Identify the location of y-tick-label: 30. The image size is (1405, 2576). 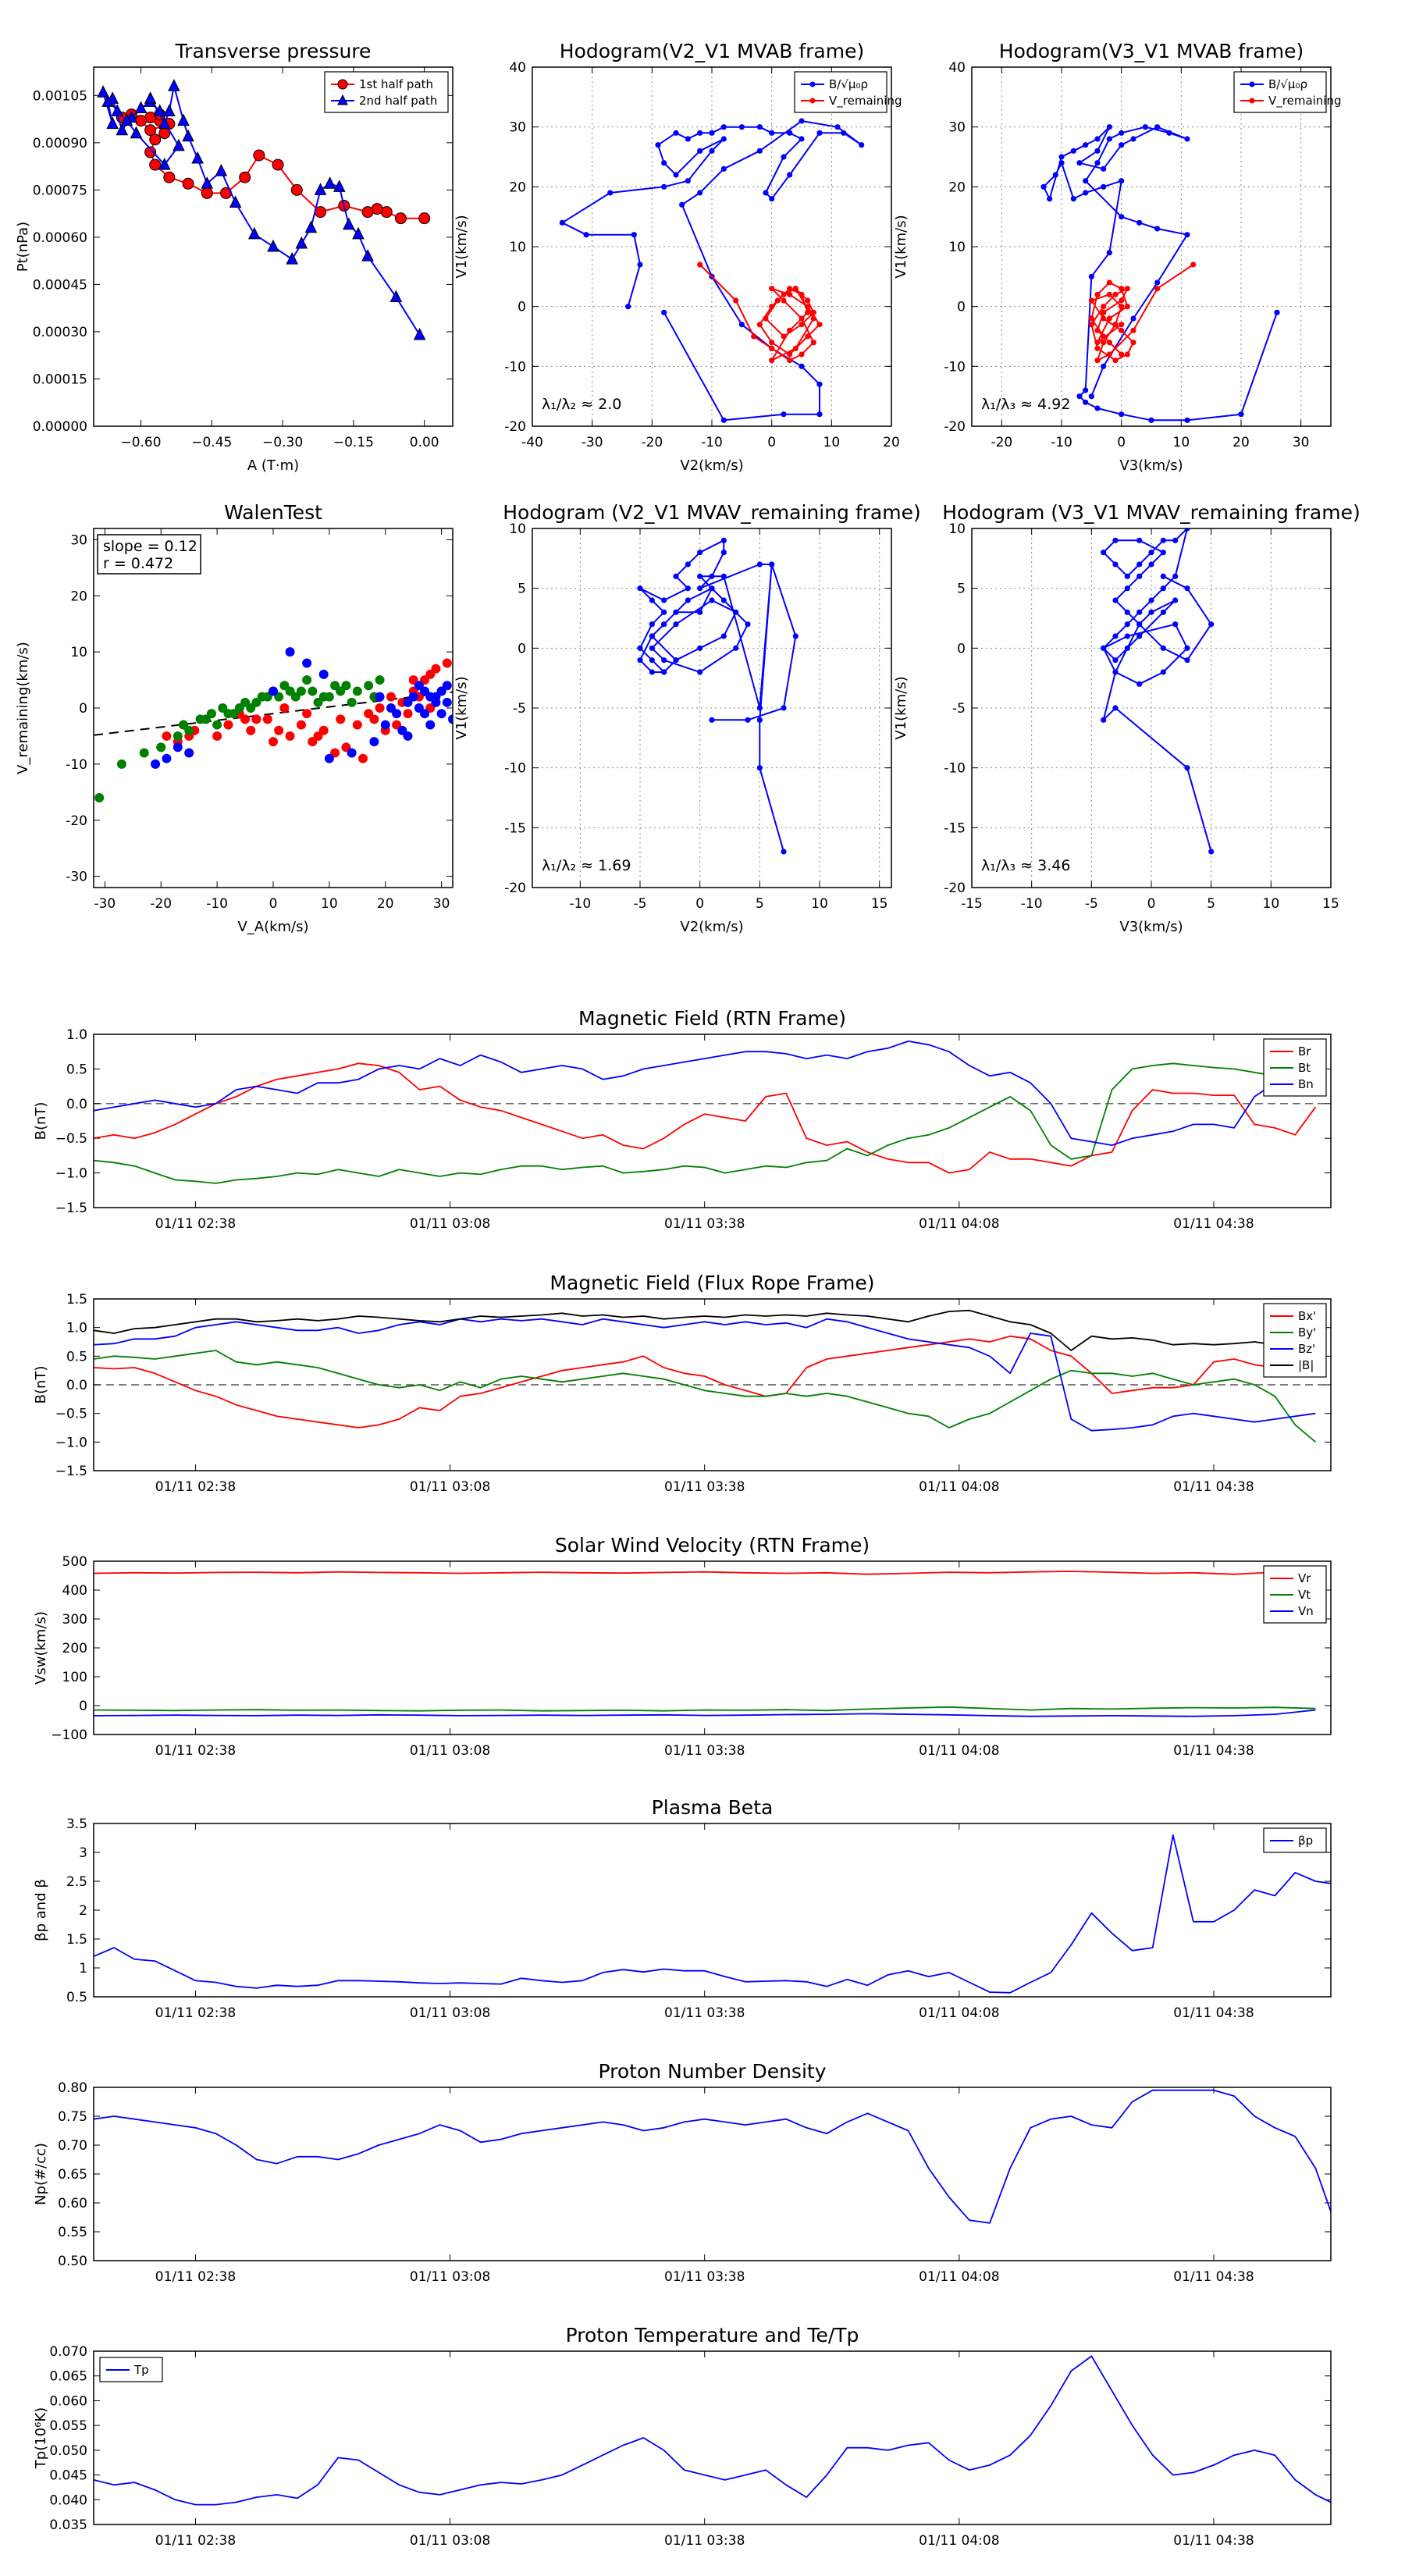
(517, 128).